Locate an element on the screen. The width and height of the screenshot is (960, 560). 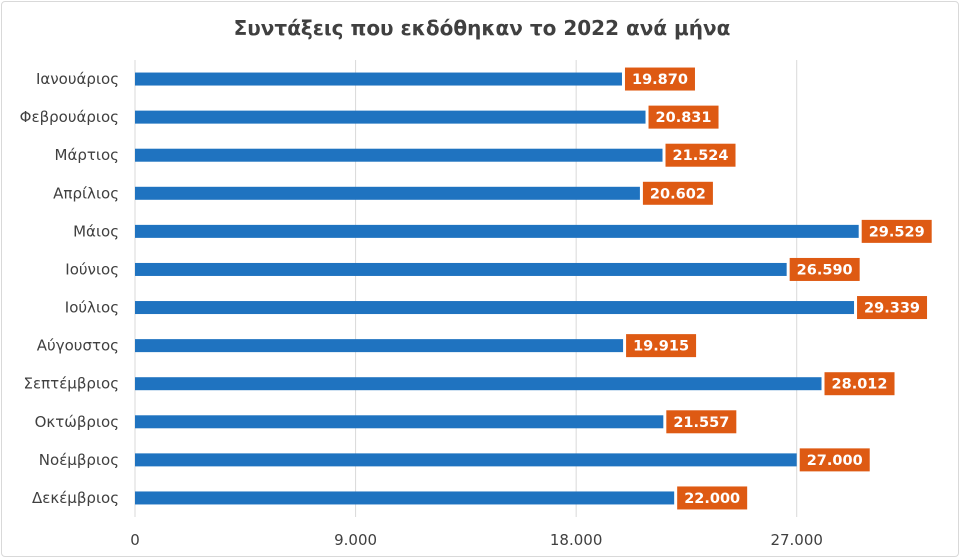
data-label: 27.000 is located at coordinates (835, 461).